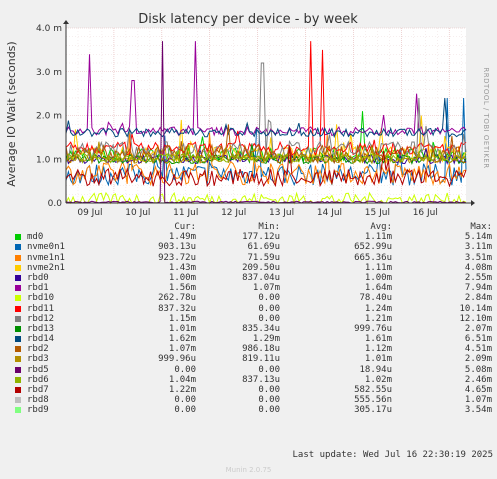 The image size is (497, 479). I want to click on legend-cur: 1.00m, so click(182, 277).